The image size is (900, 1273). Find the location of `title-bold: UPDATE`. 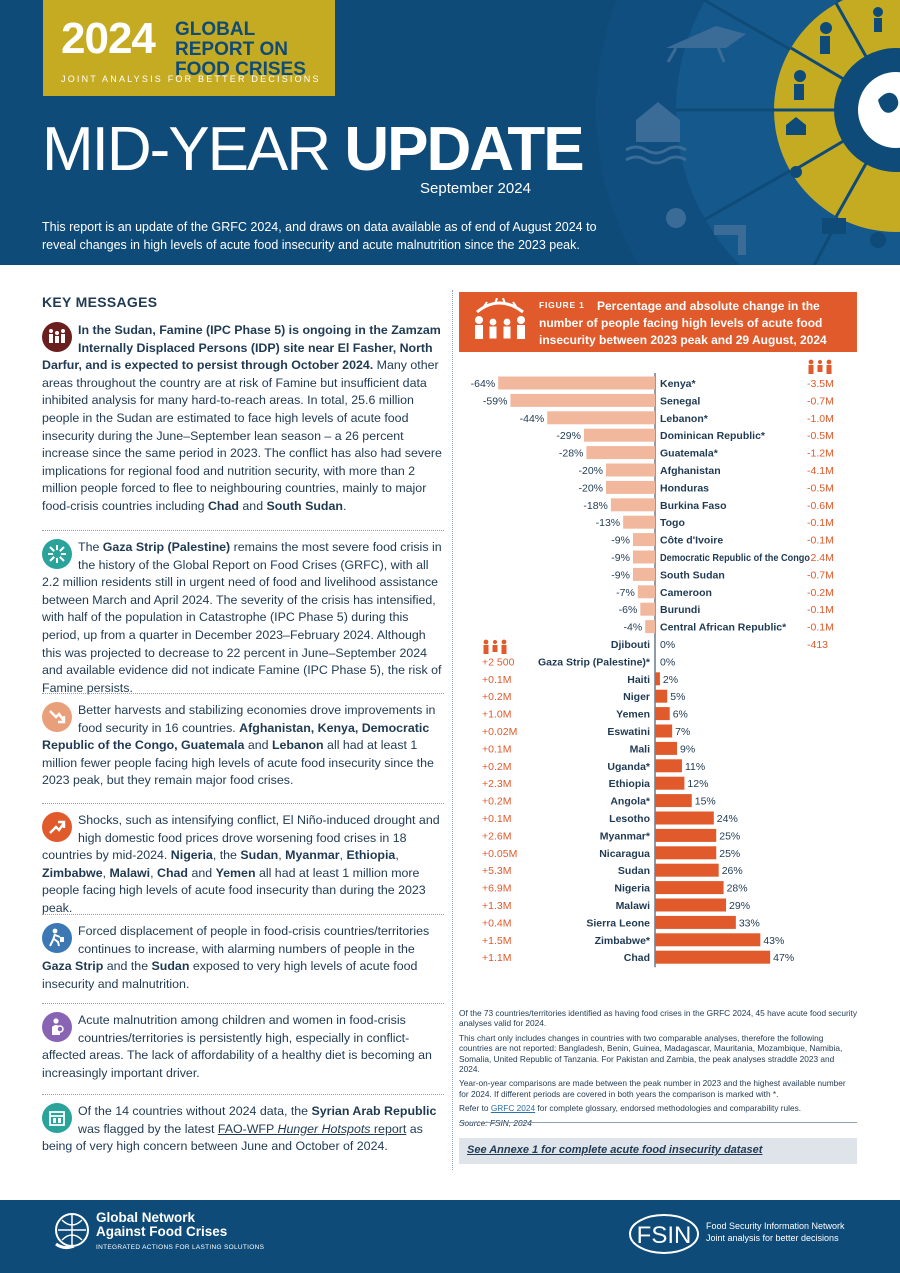

title-bold: UPDATE is located at coordinates (464, 149).